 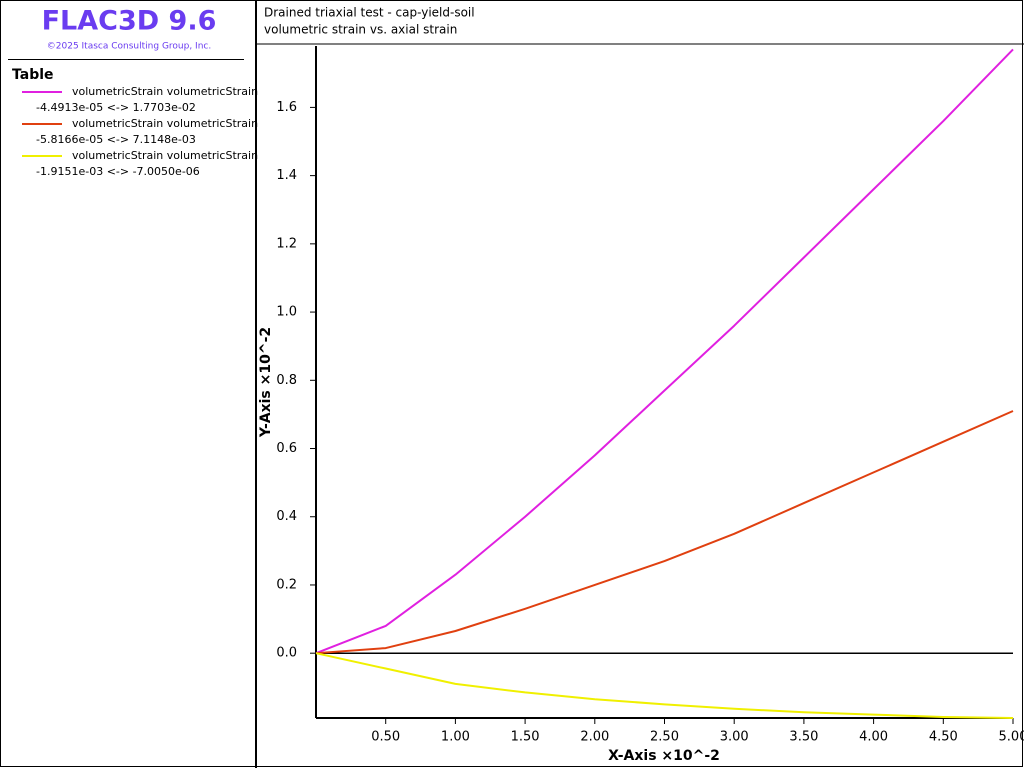 I want to click on x-tick-label: 1.00, so click(x=455, y=737).